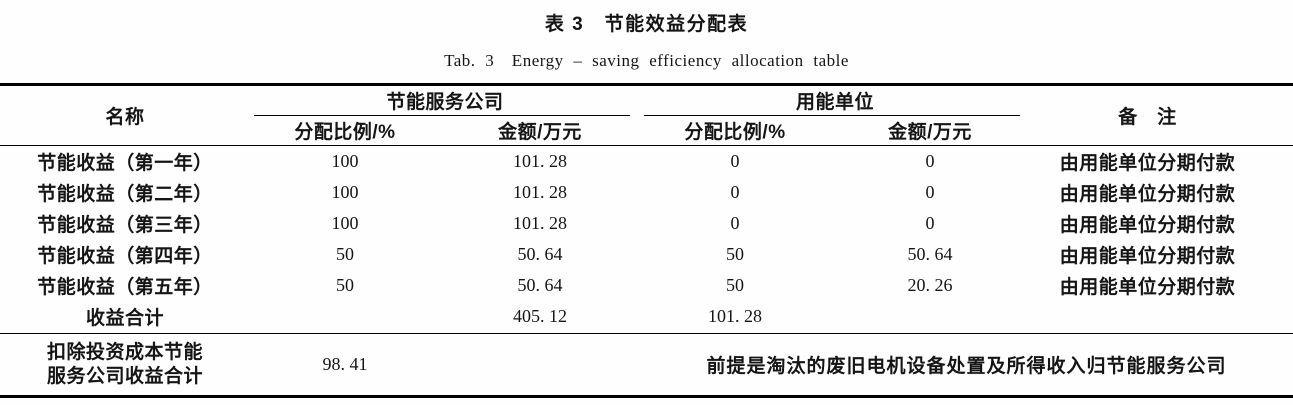  What do you see at coordinates (646, 192) in the screenshot?
I see `table-row: 节能收益（第二年） 100 101. 28 0 0 由用能单位分期付款` at bounding box center [646, 192].